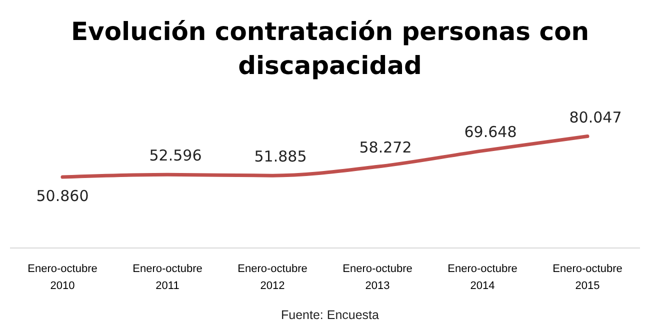 The width and height of the screenshot is (660, 333). Describe the element at coordinates (595, 117) in the screenshot. I see `data-label: 80.047` at that location.